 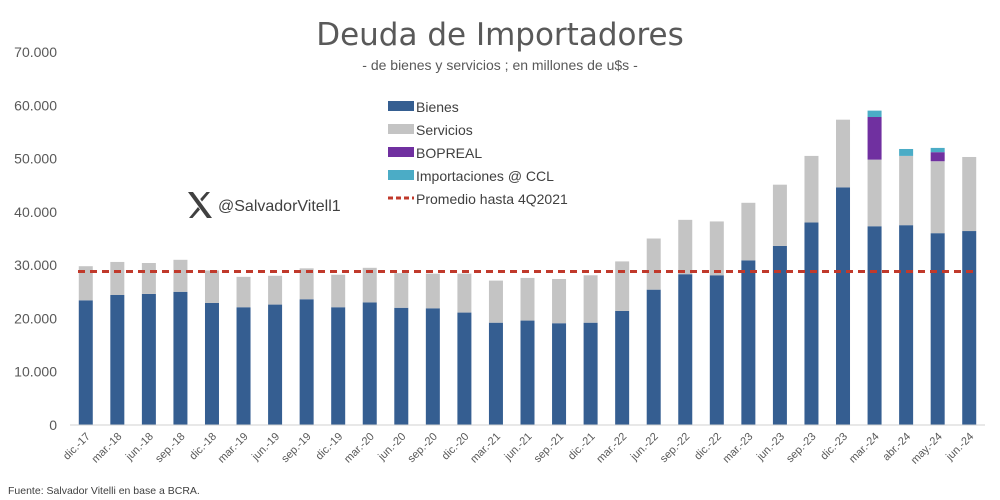 What do you see at coordinates (485, 448) in the screenshot?
I see `x-tick-label: mar.-21` at bounding box center [485, 448].